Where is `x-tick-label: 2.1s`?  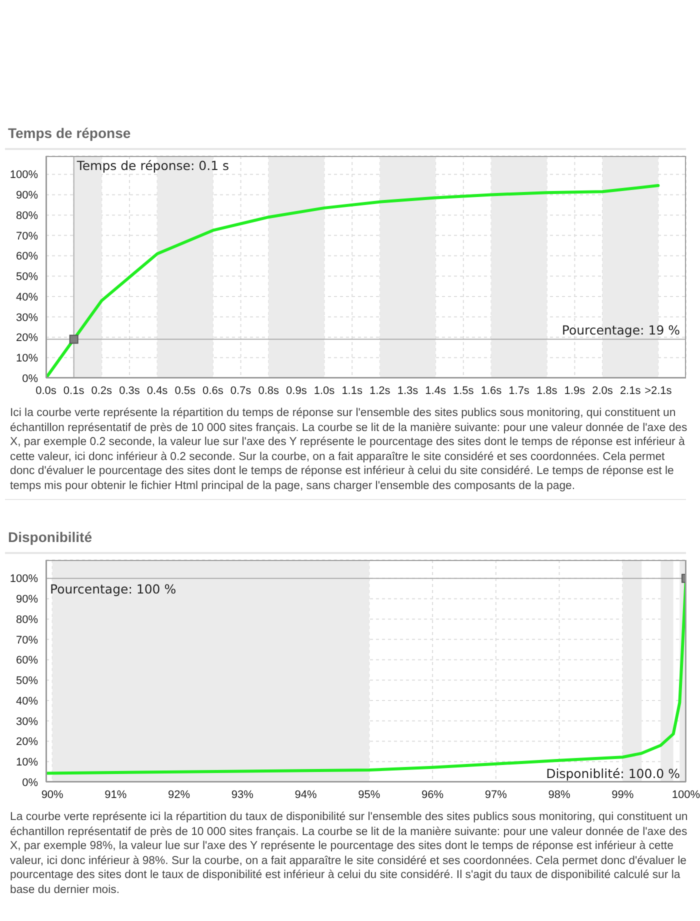
x-tick-label: 2.1s is located at coordinates (631, 390).